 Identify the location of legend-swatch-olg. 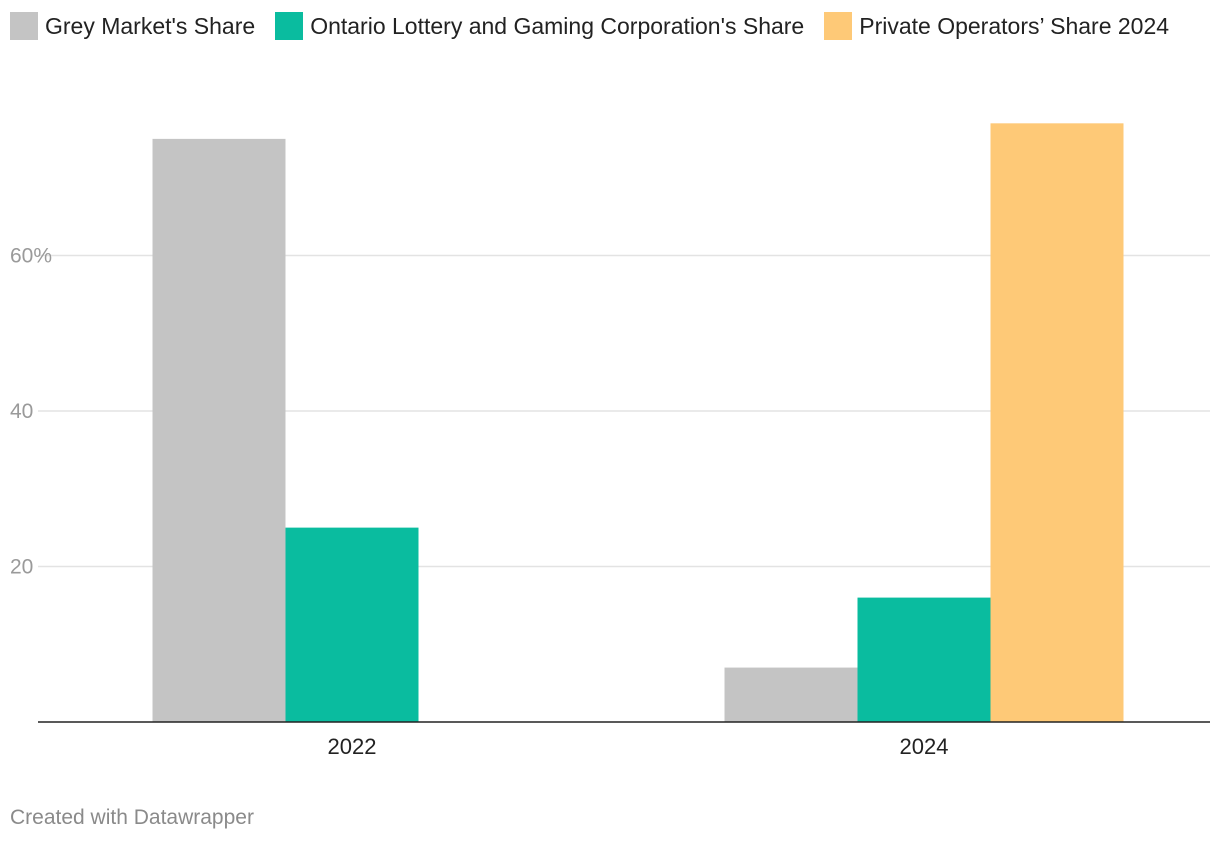
(289, 26).